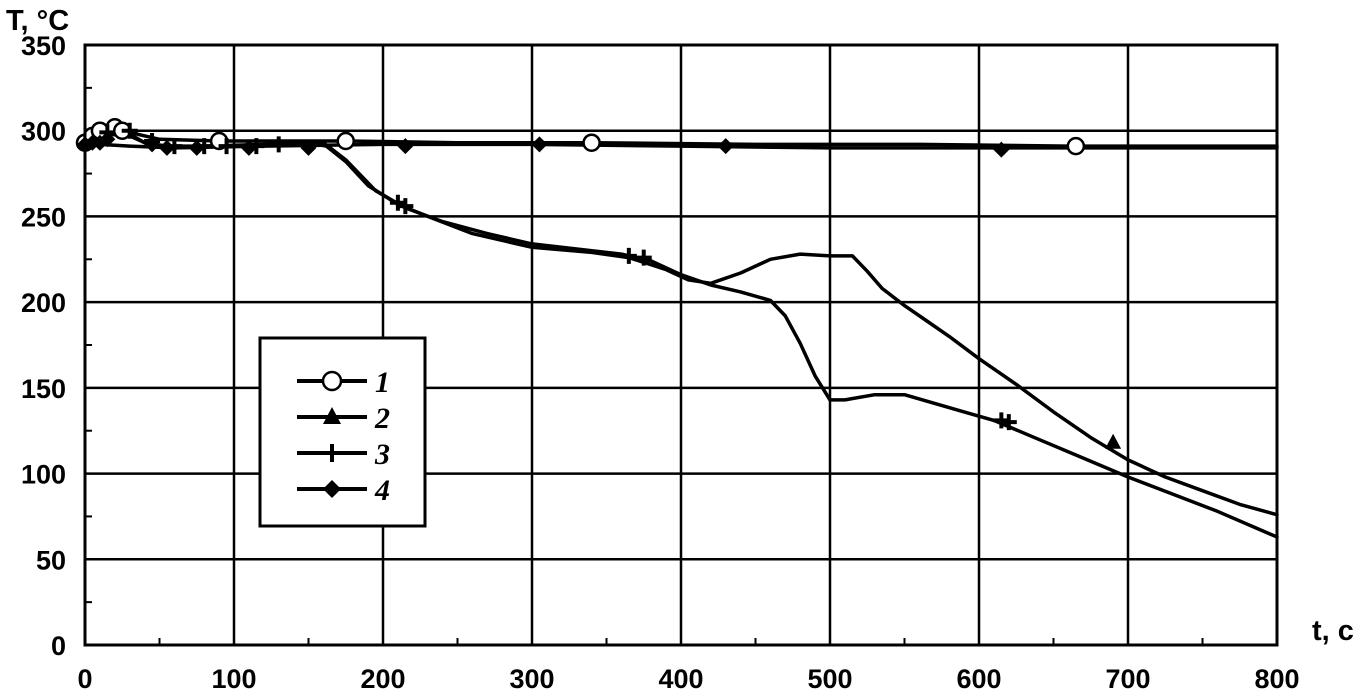 This screenshot has width=1360, height=697. I want to click on x-tick-label: 0, so click(84, 679).